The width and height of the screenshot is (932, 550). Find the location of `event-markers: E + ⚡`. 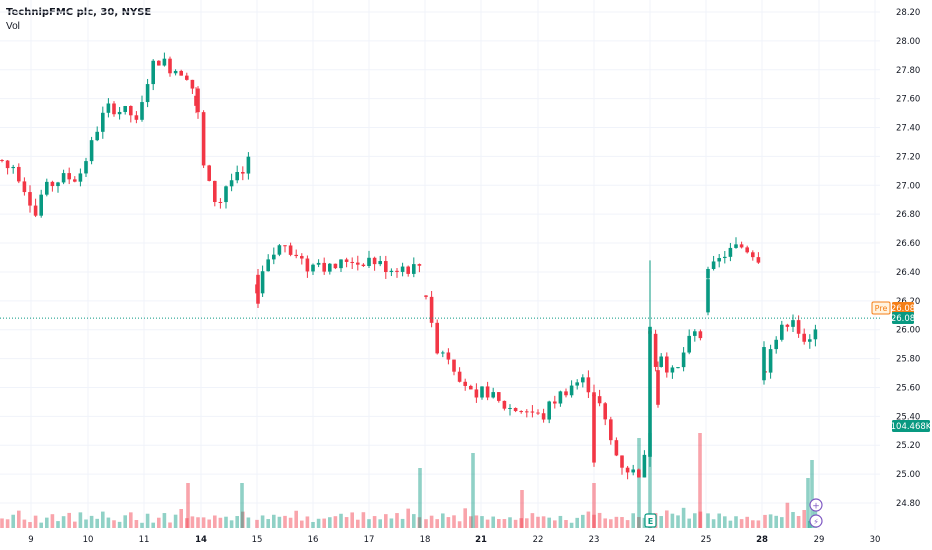

event-markers: E + ⚡ is located at coordinates (733, 513).